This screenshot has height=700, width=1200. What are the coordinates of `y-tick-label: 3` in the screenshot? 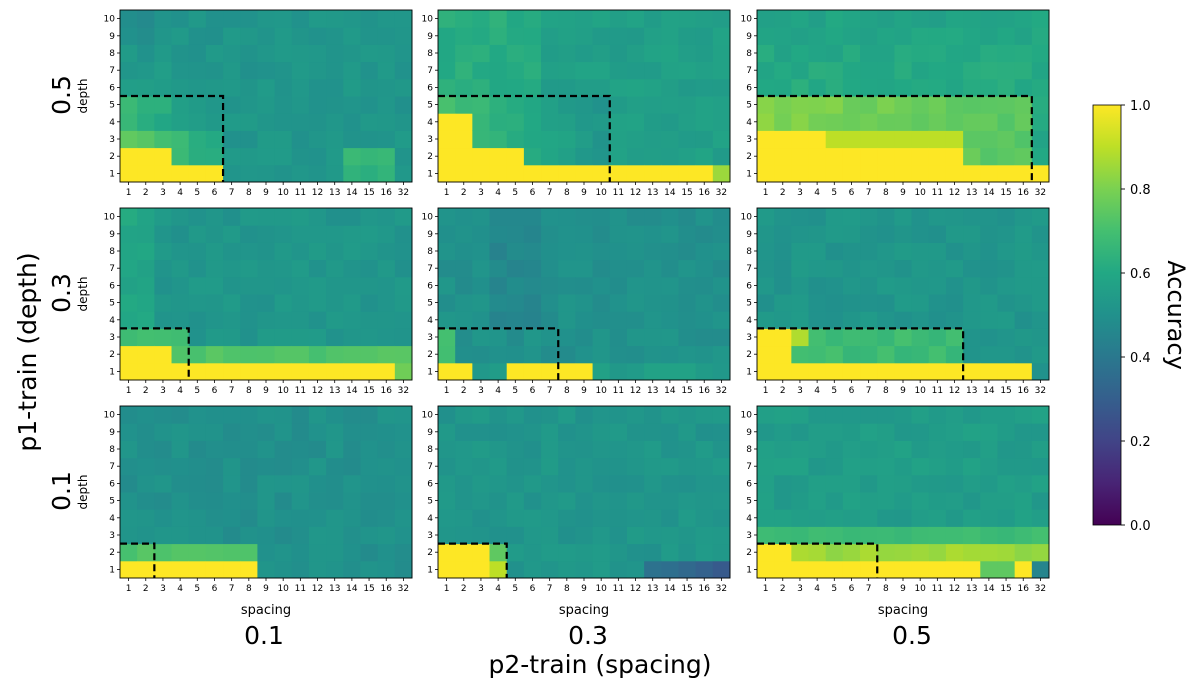 It's located at (749, 140).